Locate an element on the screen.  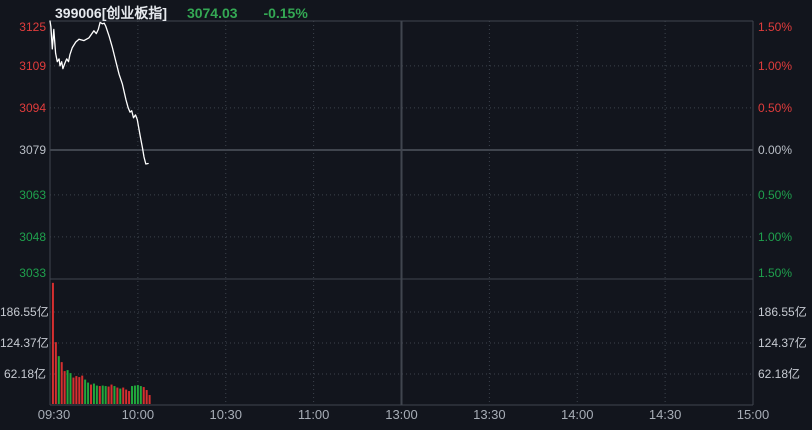
change-percent: -0.15% is located at coordinates (285, 13).